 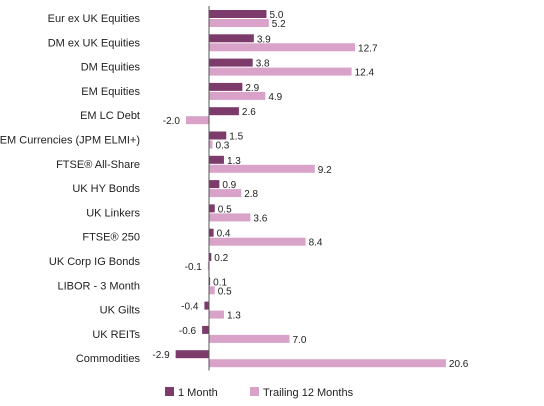 I want to click on value-label-1-month: 0.9, so click(x=229, y=185).